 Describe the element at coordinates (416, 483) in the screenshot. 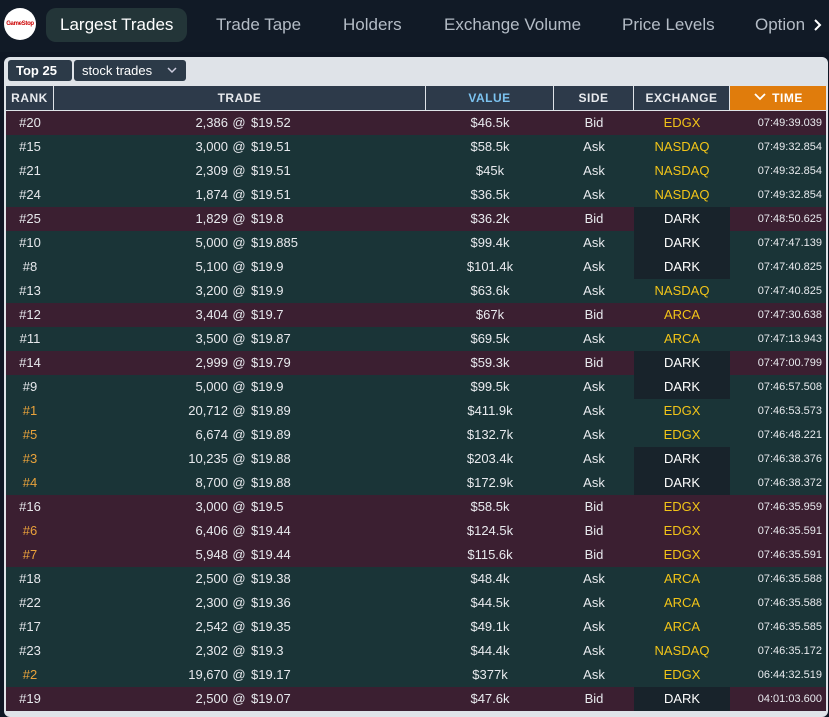

I see `trade-row: #4 8,700 @ $19.88 $172.9k Ask DARK 07:46:38.372` at that location.